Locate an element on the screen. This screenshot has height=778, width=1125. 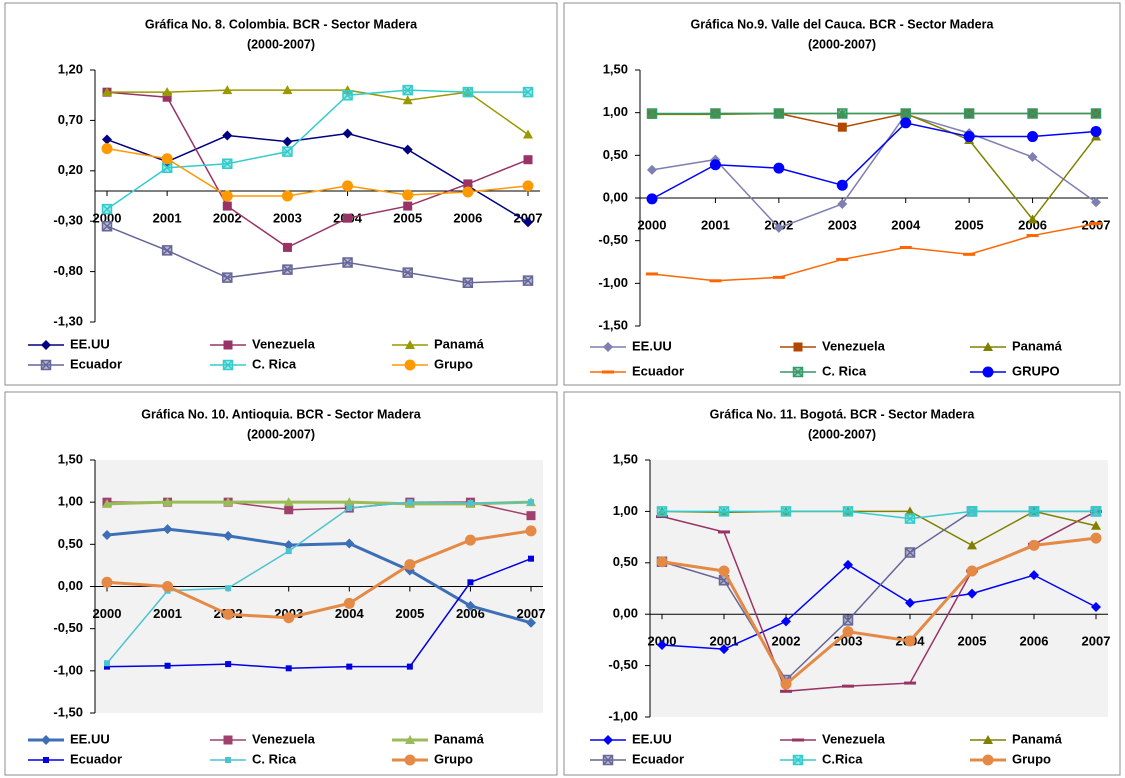
x-tick-label: 2005 is located at coordinates (972, 641).